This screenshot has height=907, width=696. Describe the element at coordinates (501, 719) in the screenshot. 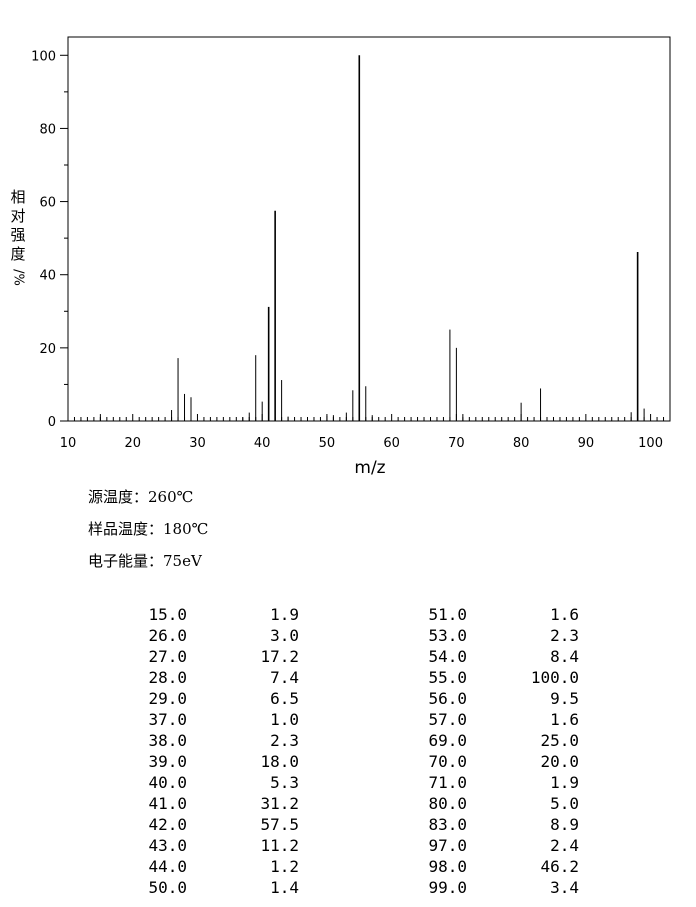

I see `peak-table-row: 57.0 1.6` at that location.